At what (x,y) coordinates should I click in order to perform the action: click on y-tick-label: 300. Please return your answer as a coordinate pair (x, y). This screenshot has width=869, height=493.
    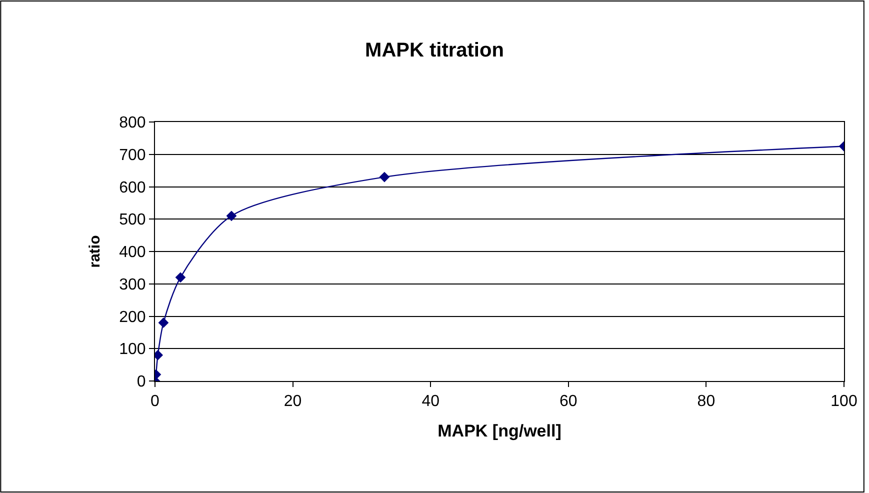
    Looking at the image, I should click on (132, 285).